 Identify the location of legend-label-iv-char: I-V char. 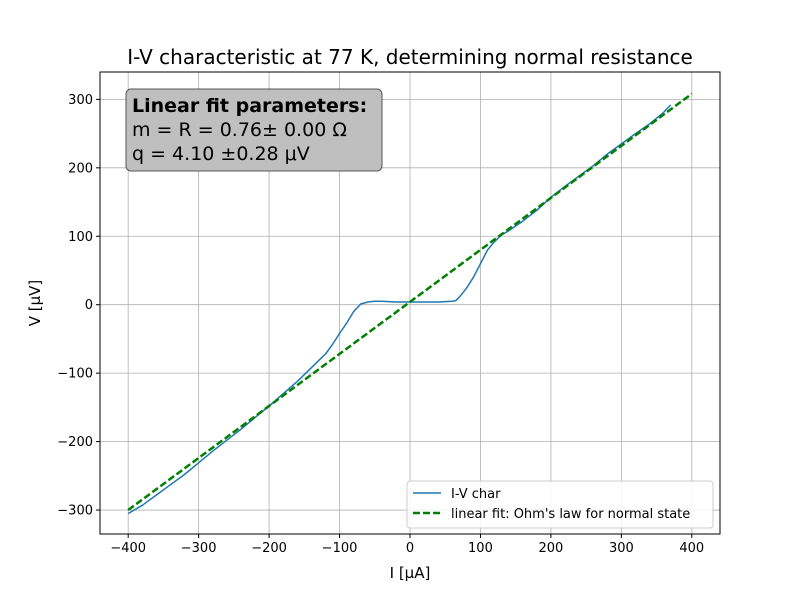
(476, 494).